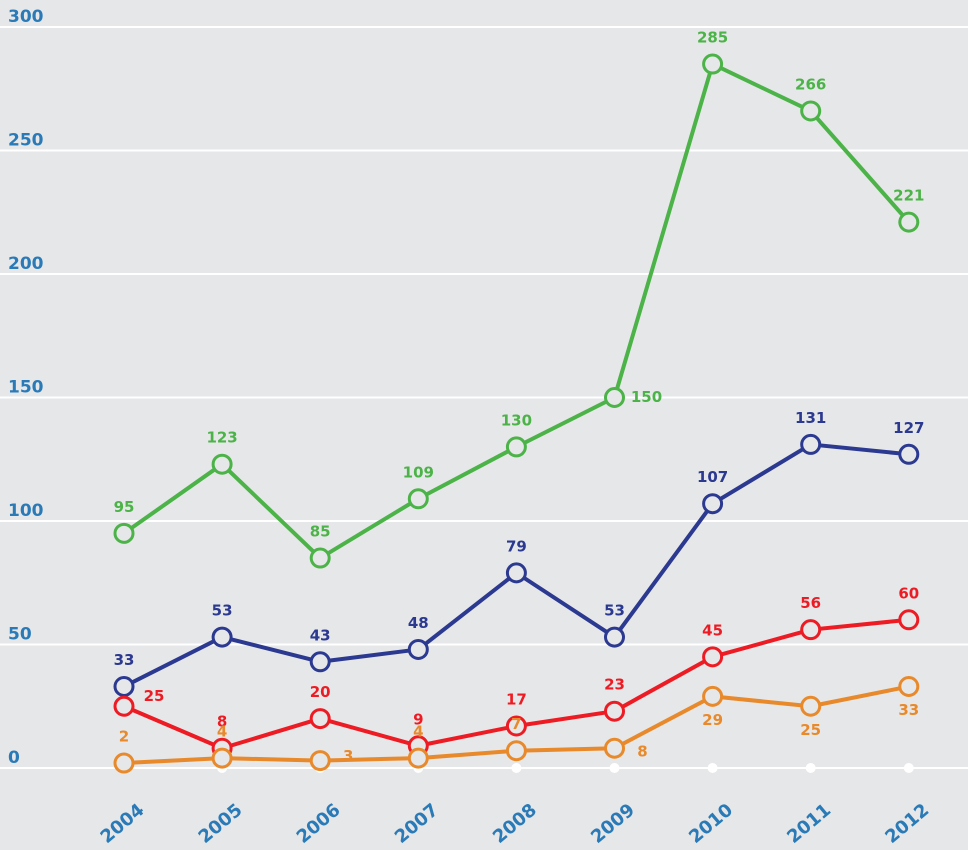 The image size is (968, 850). What do you see at coordinates (418, 719) in the screenshot?
I see `data-label: 9` at bounding box center [418, 719].